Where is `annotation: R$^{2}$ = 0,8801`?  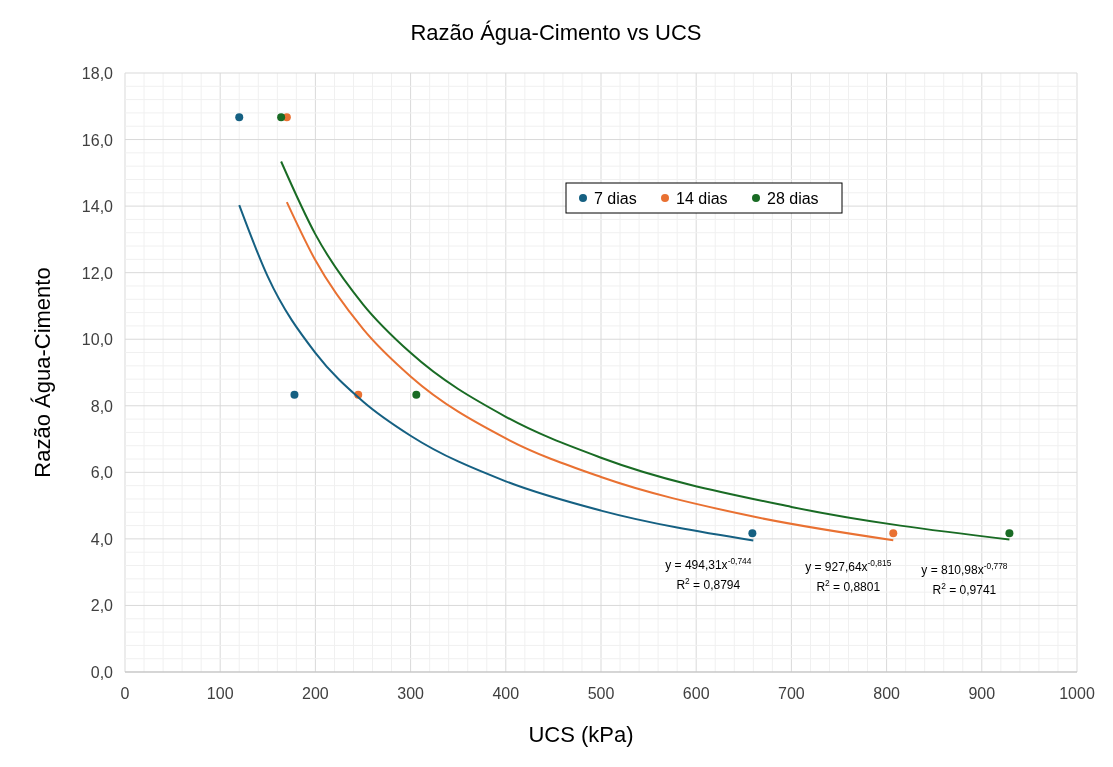
annotation: R$^{2}$ = 0,8801 is located at coordinates (848, 586).